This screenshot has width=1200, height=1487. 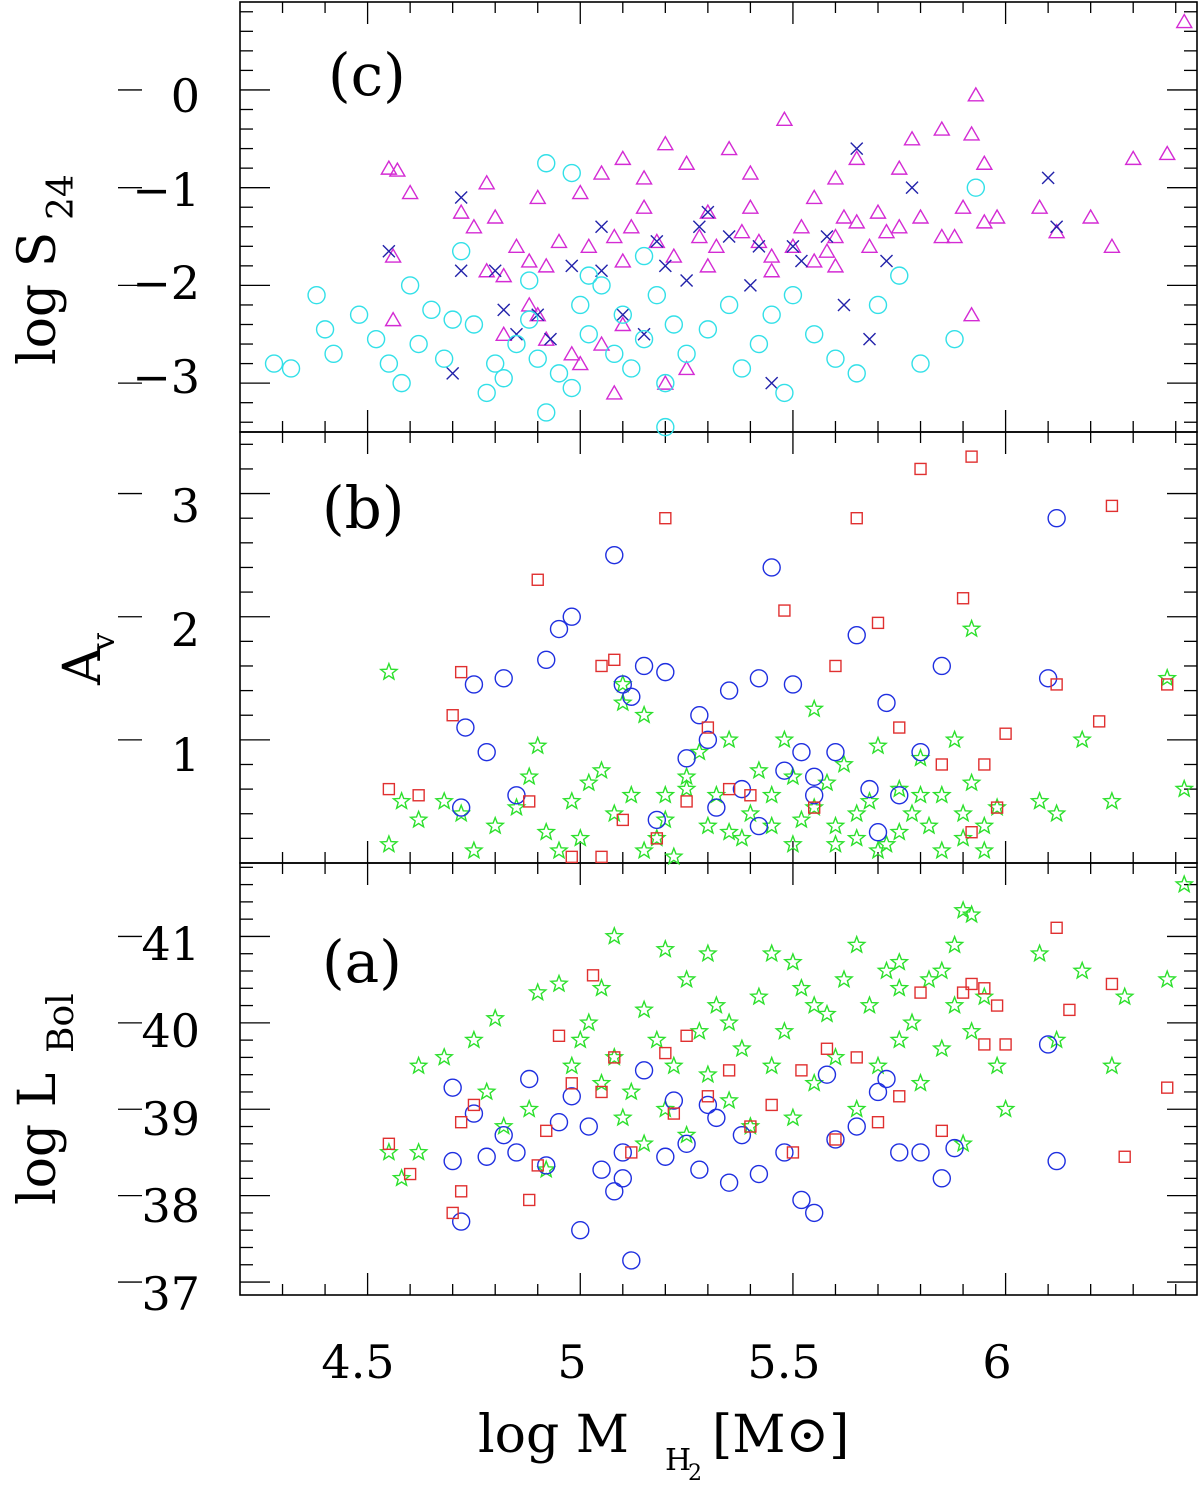 I want to click on a-y-tick-label-40: 40, so click(x=170, y=1031).